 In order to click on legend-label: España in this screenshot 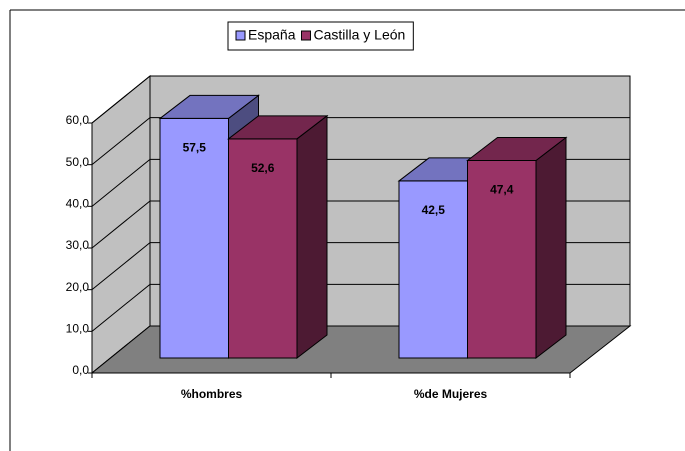, I will do `click(272, 35)`.